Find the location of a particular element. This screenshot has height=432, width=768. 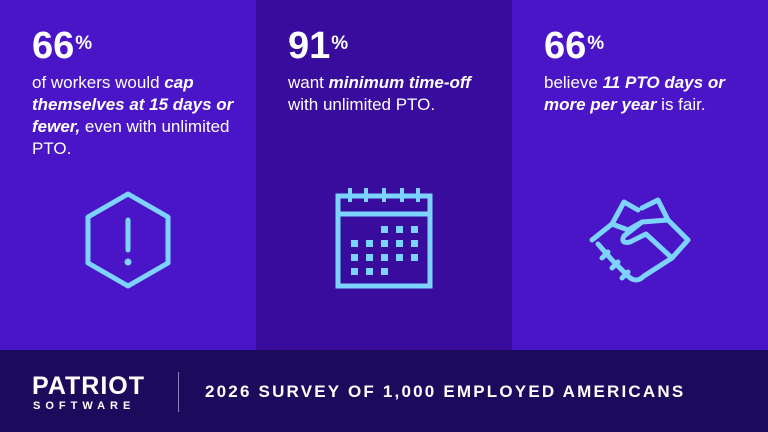

emphasis-text: 11 PTO days or more per year is located at coordinates (634, 93).